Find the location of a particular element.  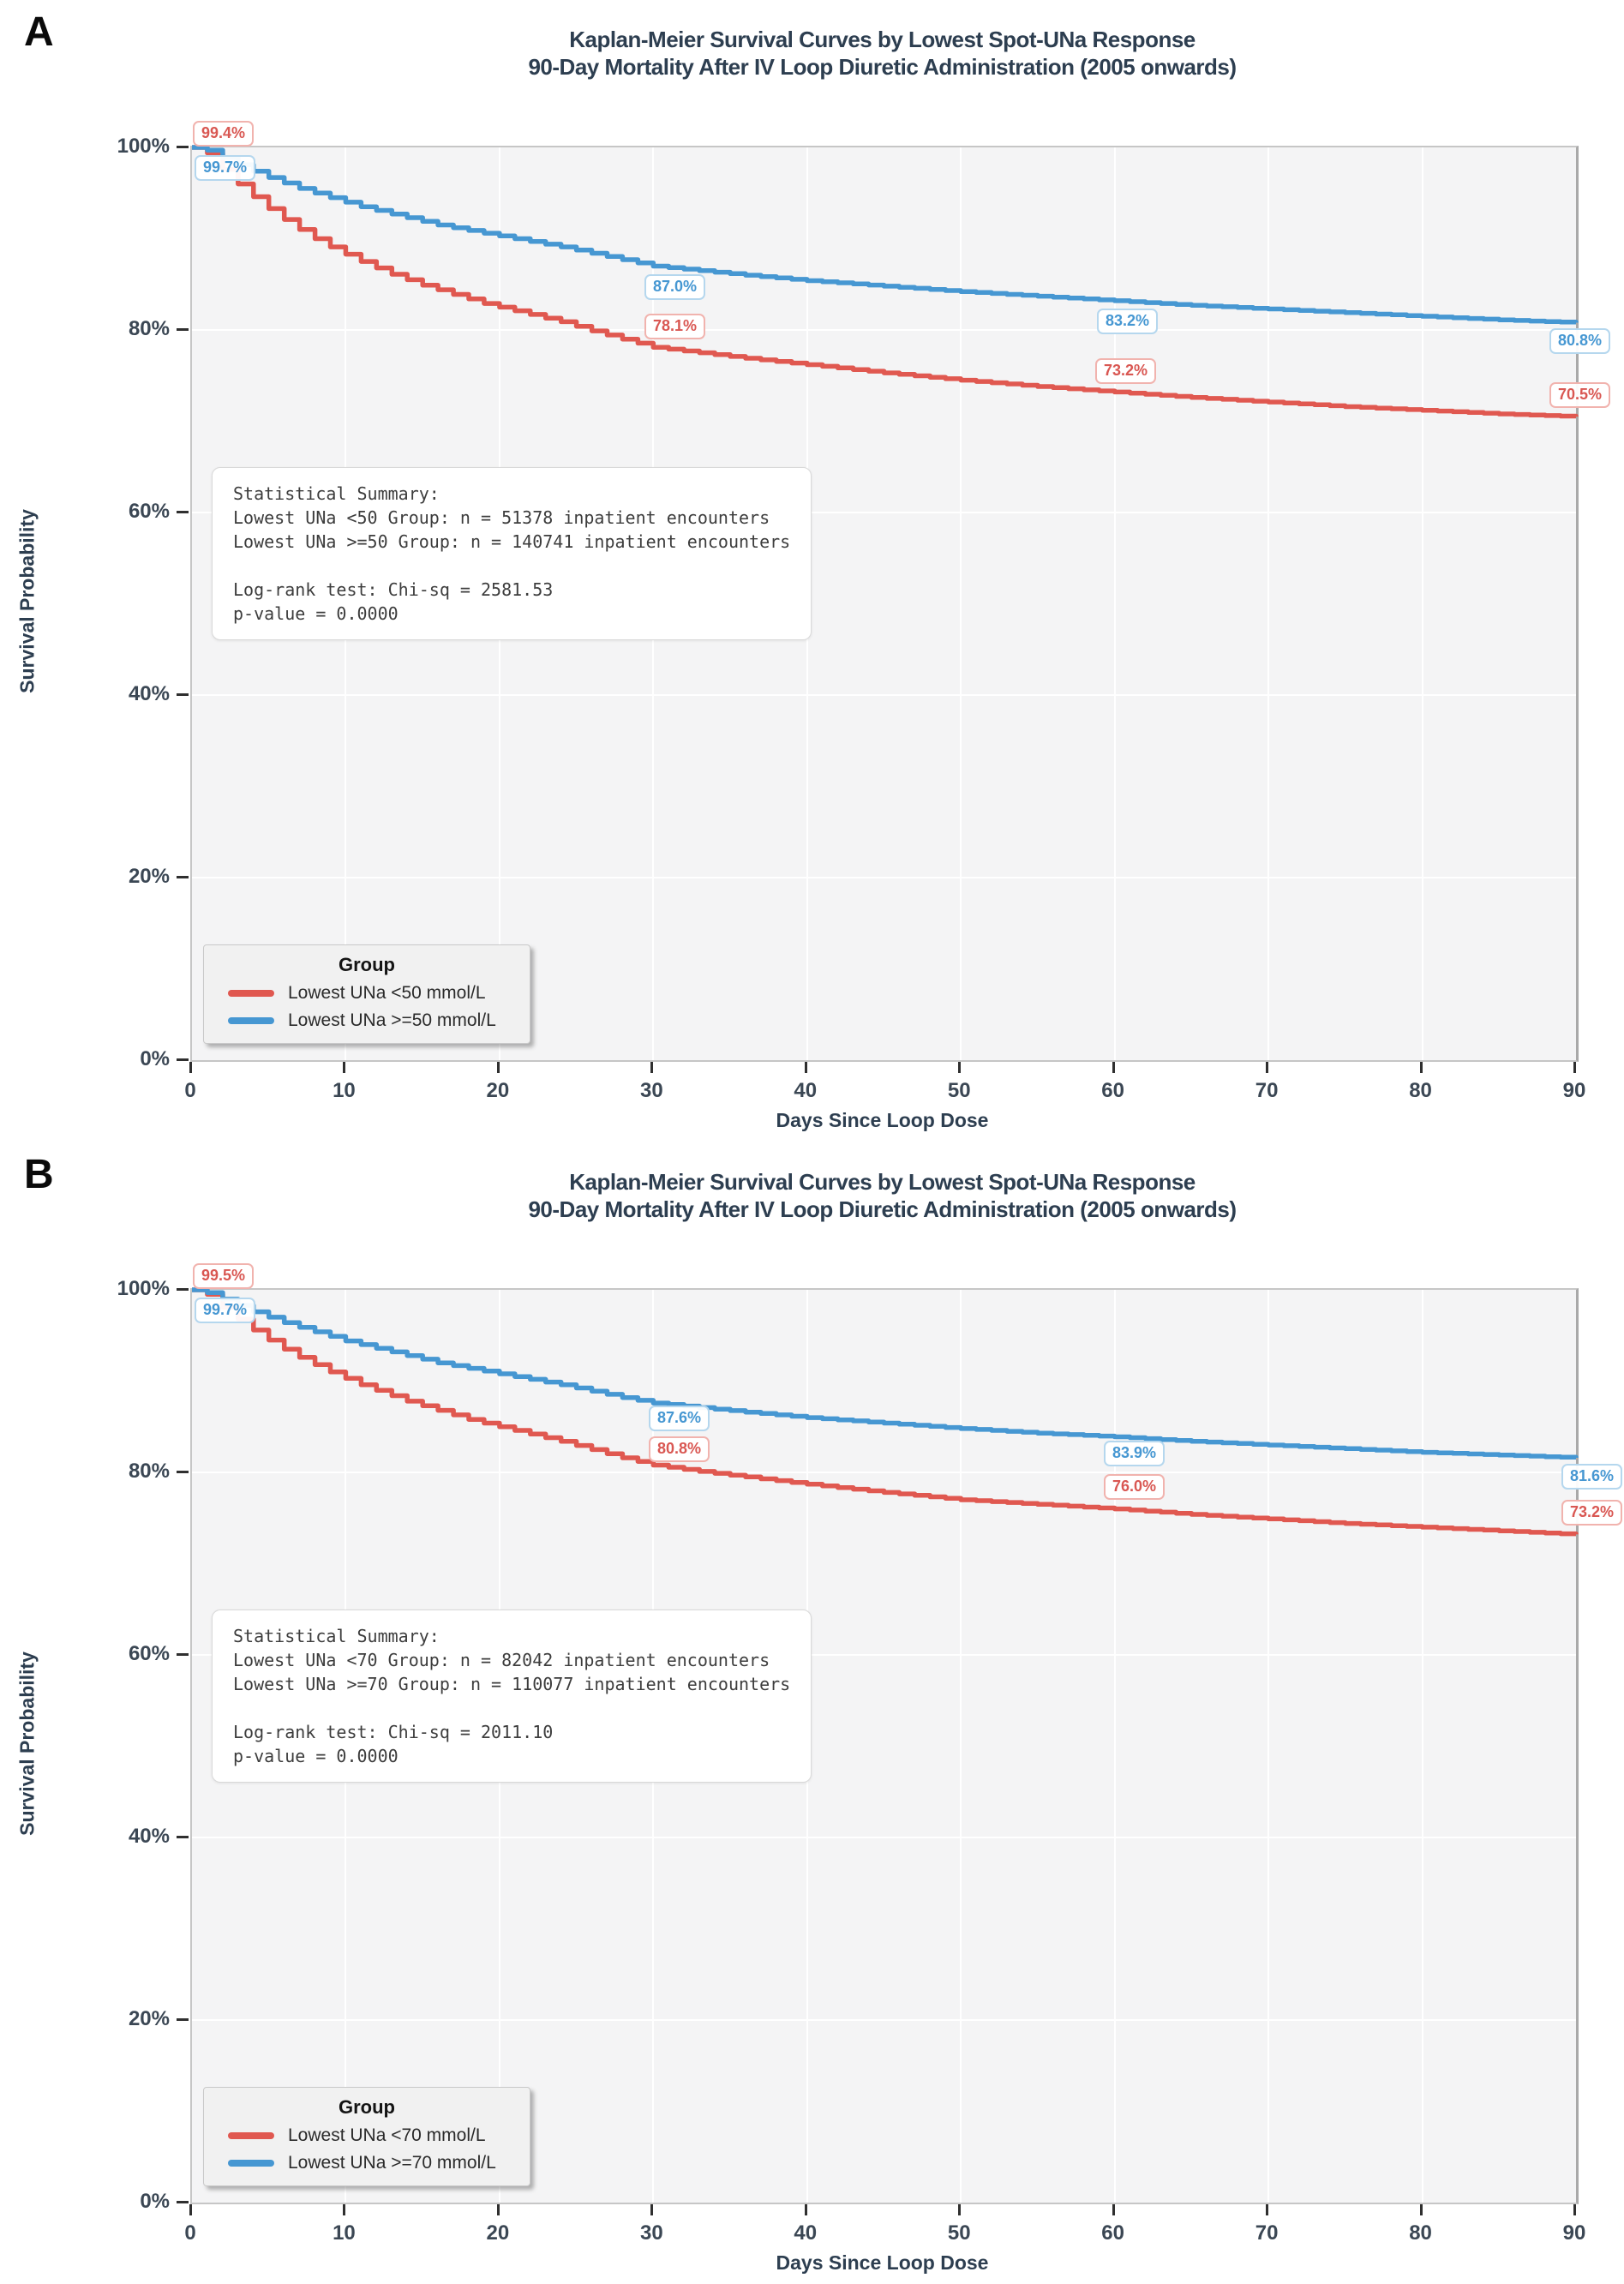

legend-label: Lowest UNa <70 mmol/L is located at coordinates (387, 2135).